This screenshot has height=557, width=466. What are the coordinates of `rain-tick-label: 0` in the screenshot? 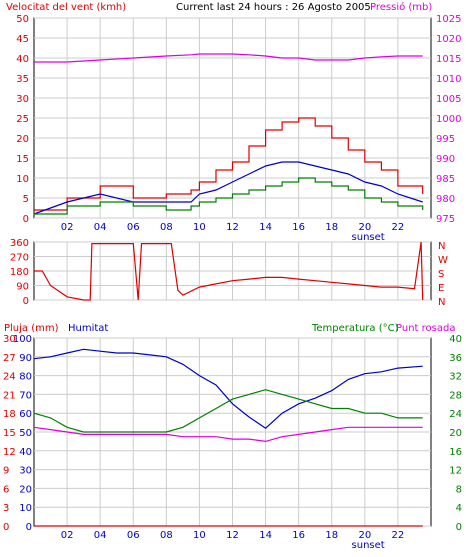 It's located at (6, 527).